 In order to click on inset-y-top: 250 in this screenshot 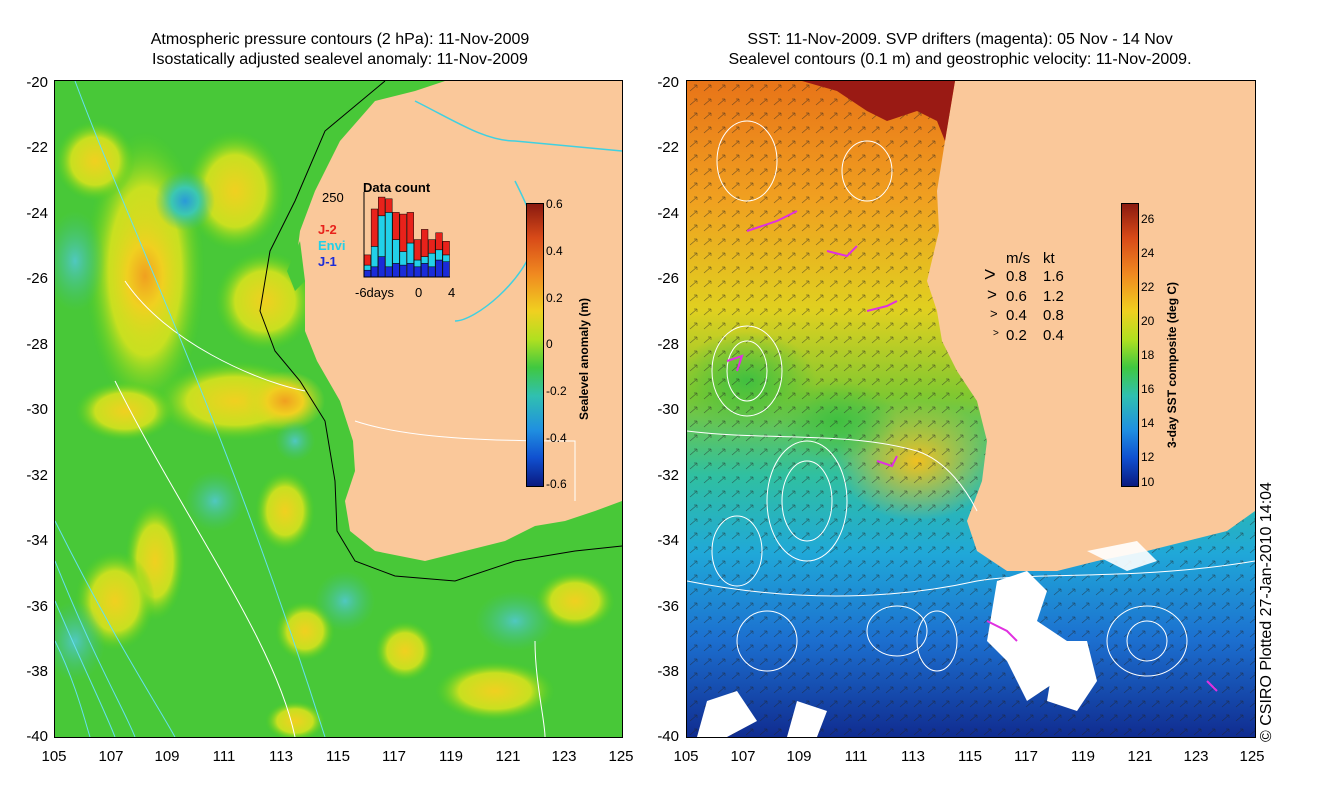, I will do `click(333, 197)`.